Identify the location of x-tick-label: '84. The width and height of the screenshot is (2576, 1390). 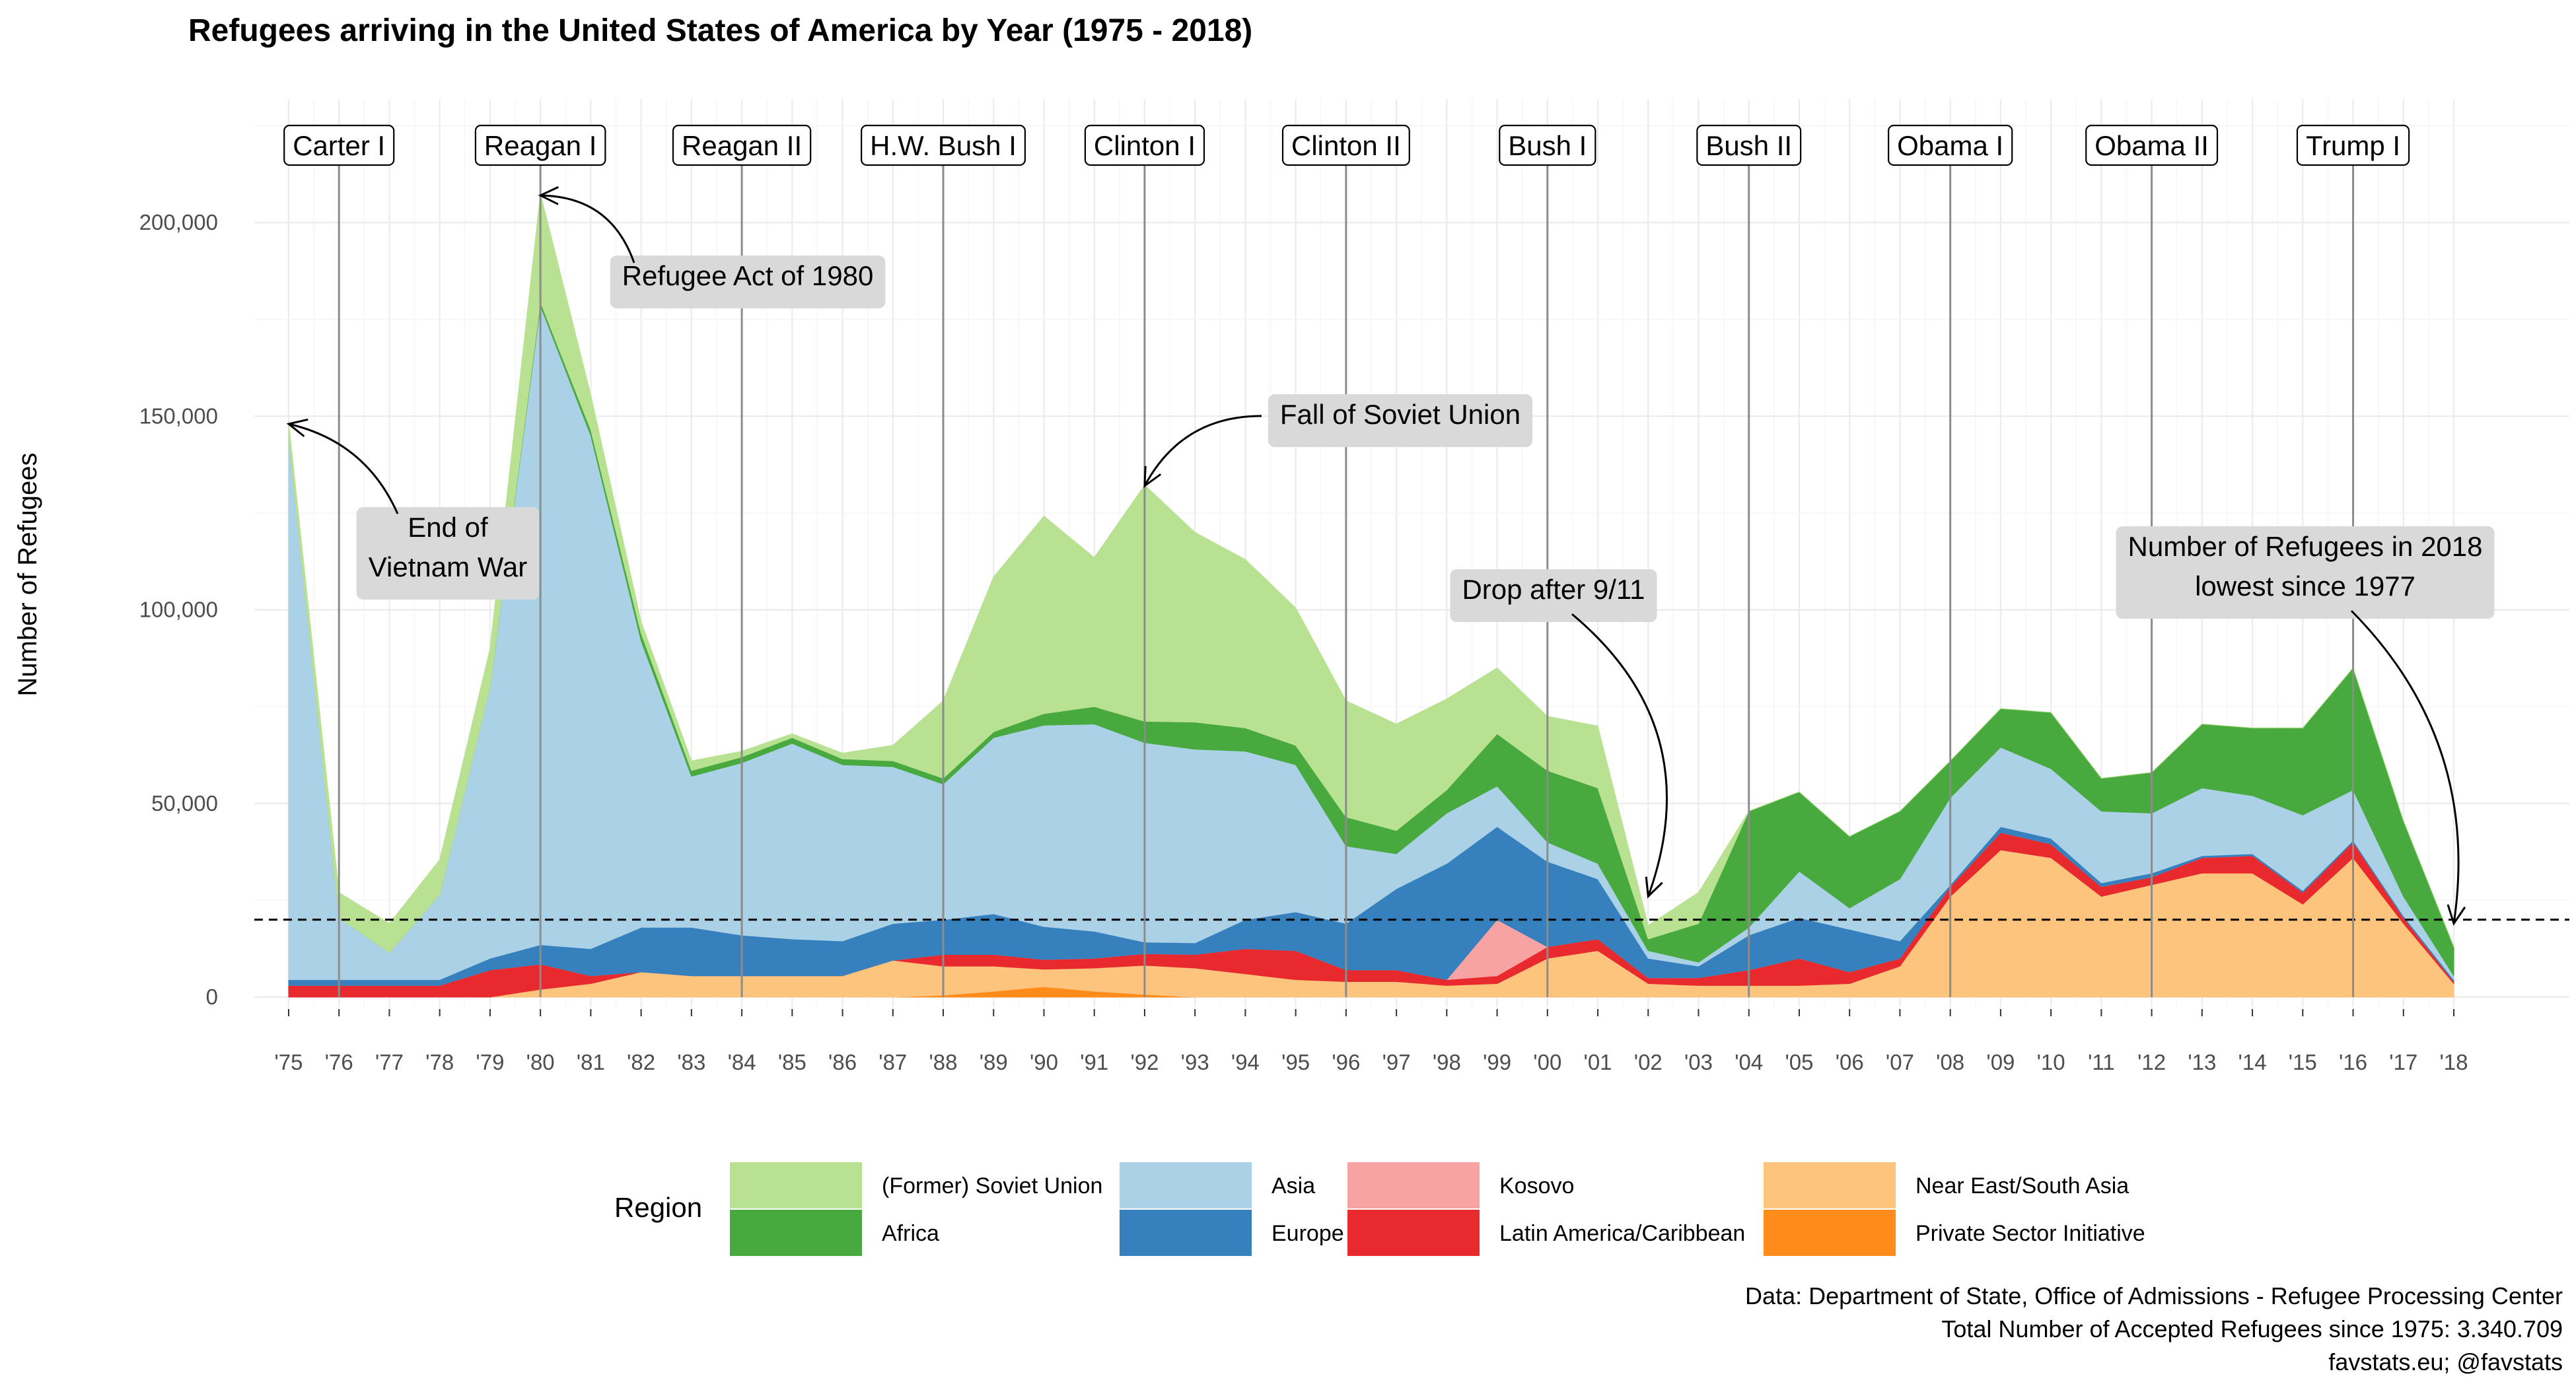
(742, 1062).